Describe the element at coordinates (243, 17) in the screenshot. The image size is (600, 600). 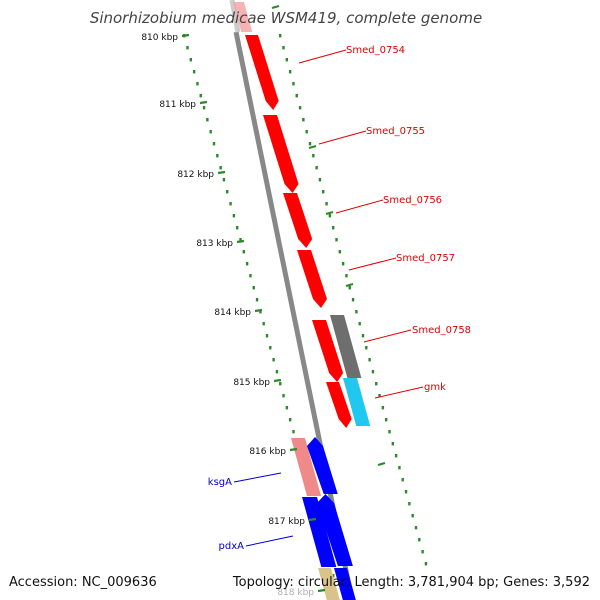
I see `gene-arrow-partial-top` at that location.